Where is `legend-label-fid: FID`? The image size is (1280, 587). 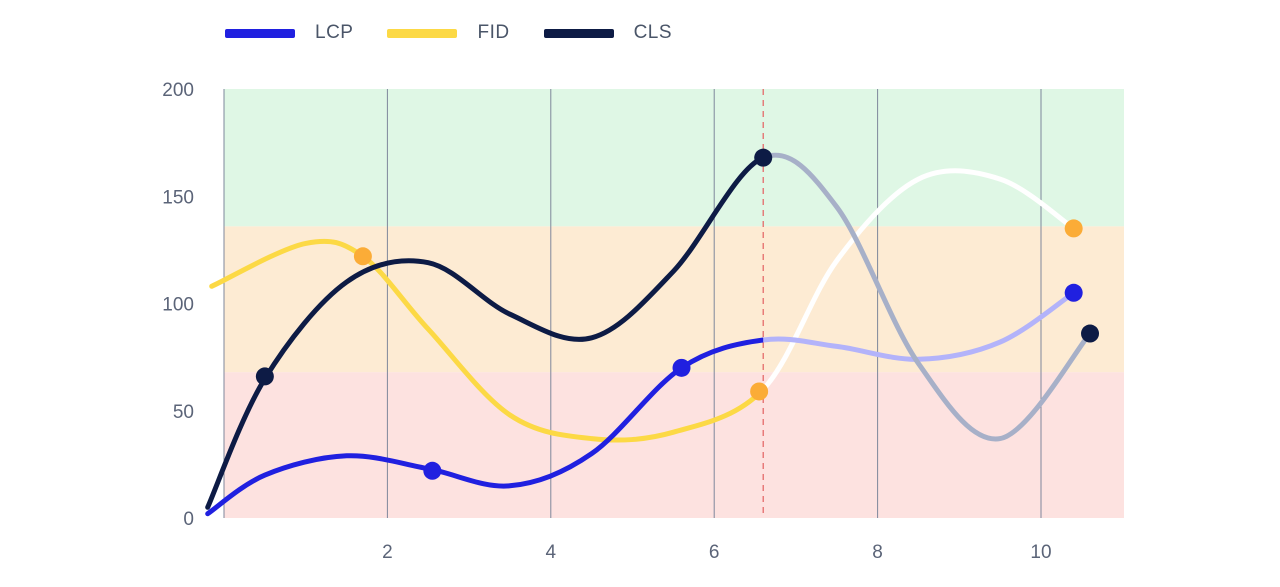 legend-label-fid: FID is located at coordinates (493, 32).